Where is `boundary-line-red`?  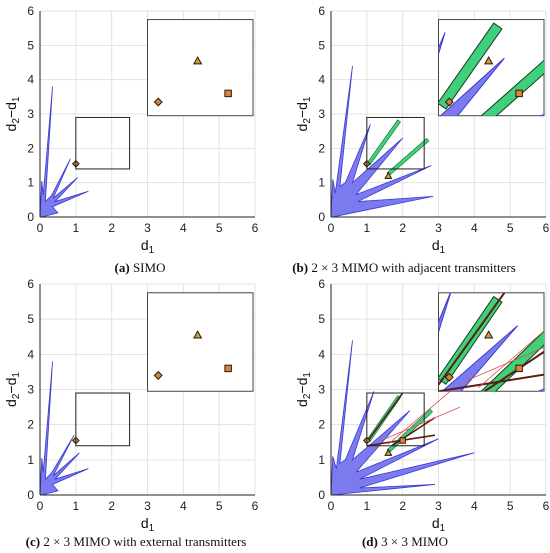
boundary-line-red is located at coordinates (421, 423).